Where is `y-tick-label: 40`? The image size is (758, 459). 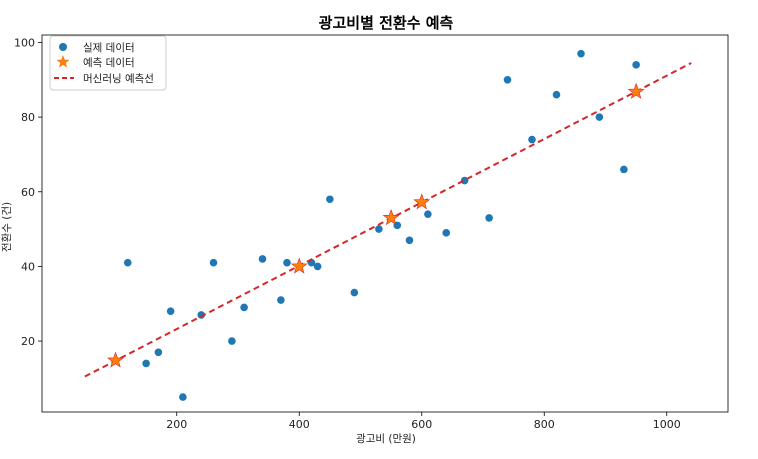 y-tick-label: 40 is located at coordinates (28, 266).